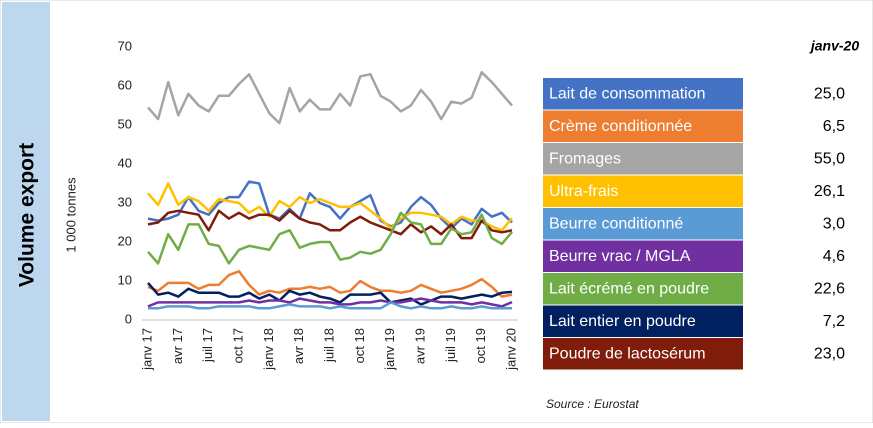 This screenshot has height=428, width=873. Describe the element at coordinates (829, 288) in the screenshot. I see `legend-value: 22,6` at that location.